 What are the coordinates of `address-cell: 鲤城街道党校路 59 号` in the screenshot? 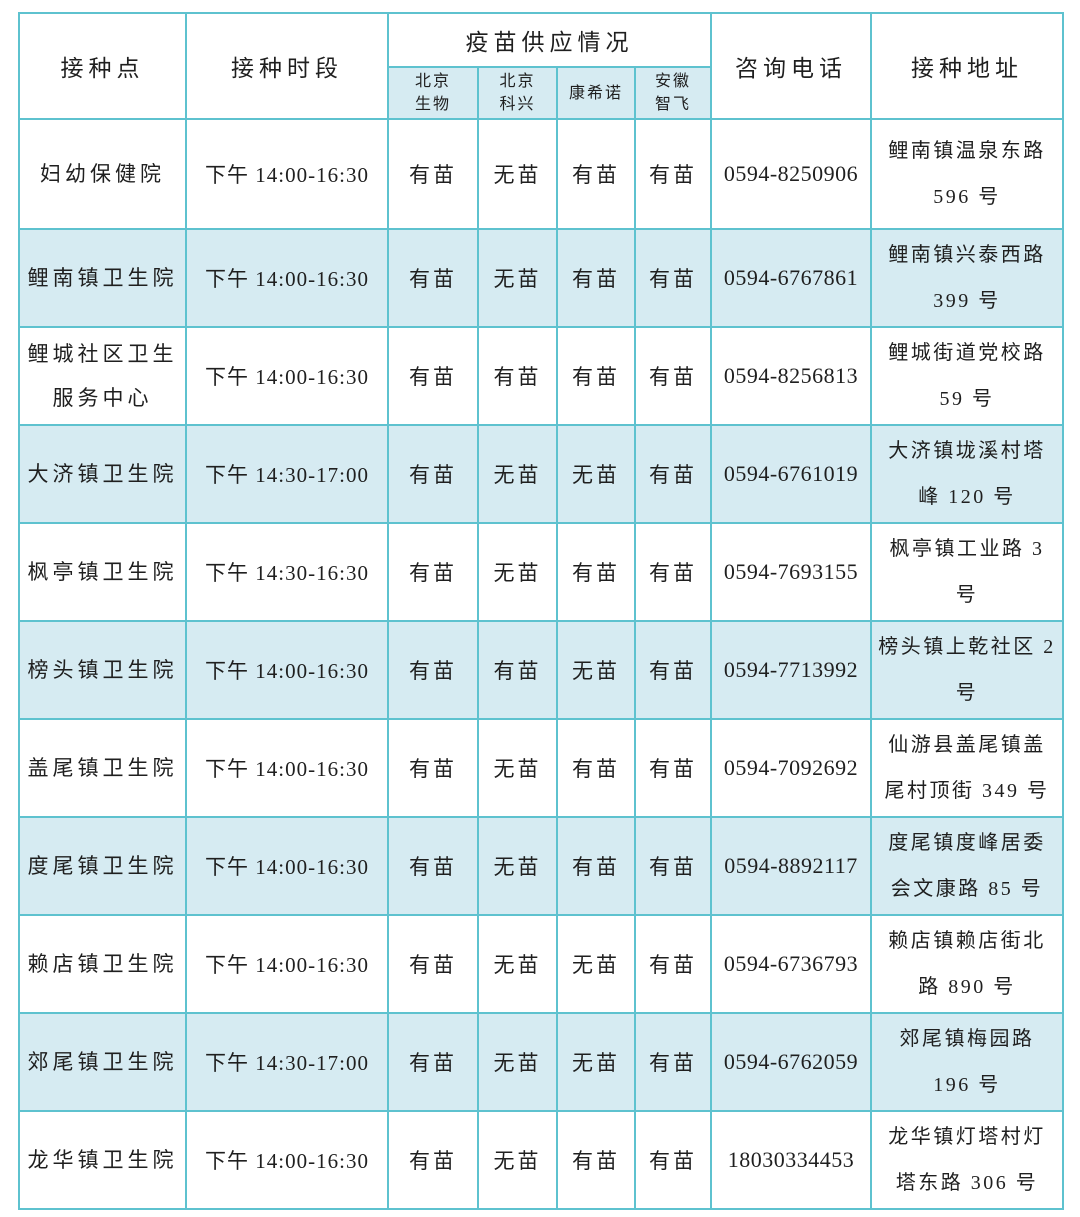 It's located at (967, 376).